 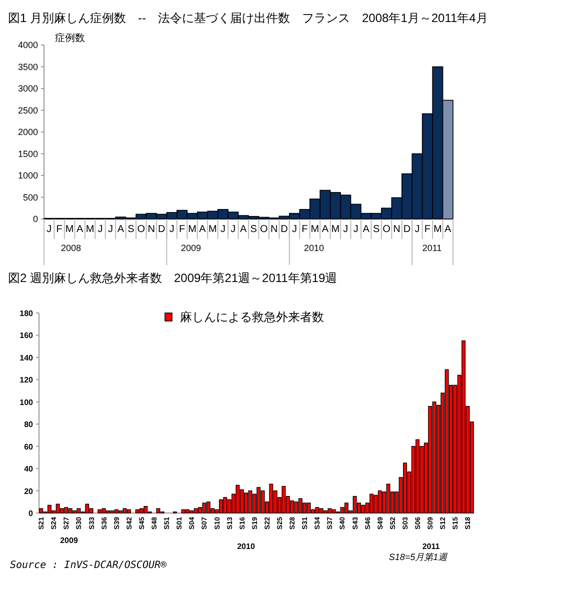 I want to click on y-tick-label: 80, so click(x=29, y=425).